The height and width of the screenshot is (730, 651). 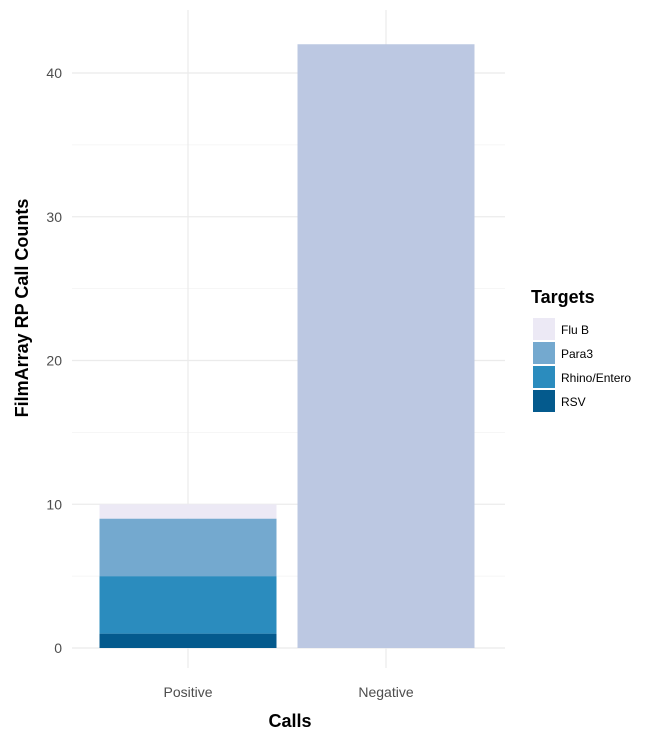 What do you see at coordinates (188, 511) in the screenshot?
I see `bar-positive-flu-b` at bounding box center [188, 511].